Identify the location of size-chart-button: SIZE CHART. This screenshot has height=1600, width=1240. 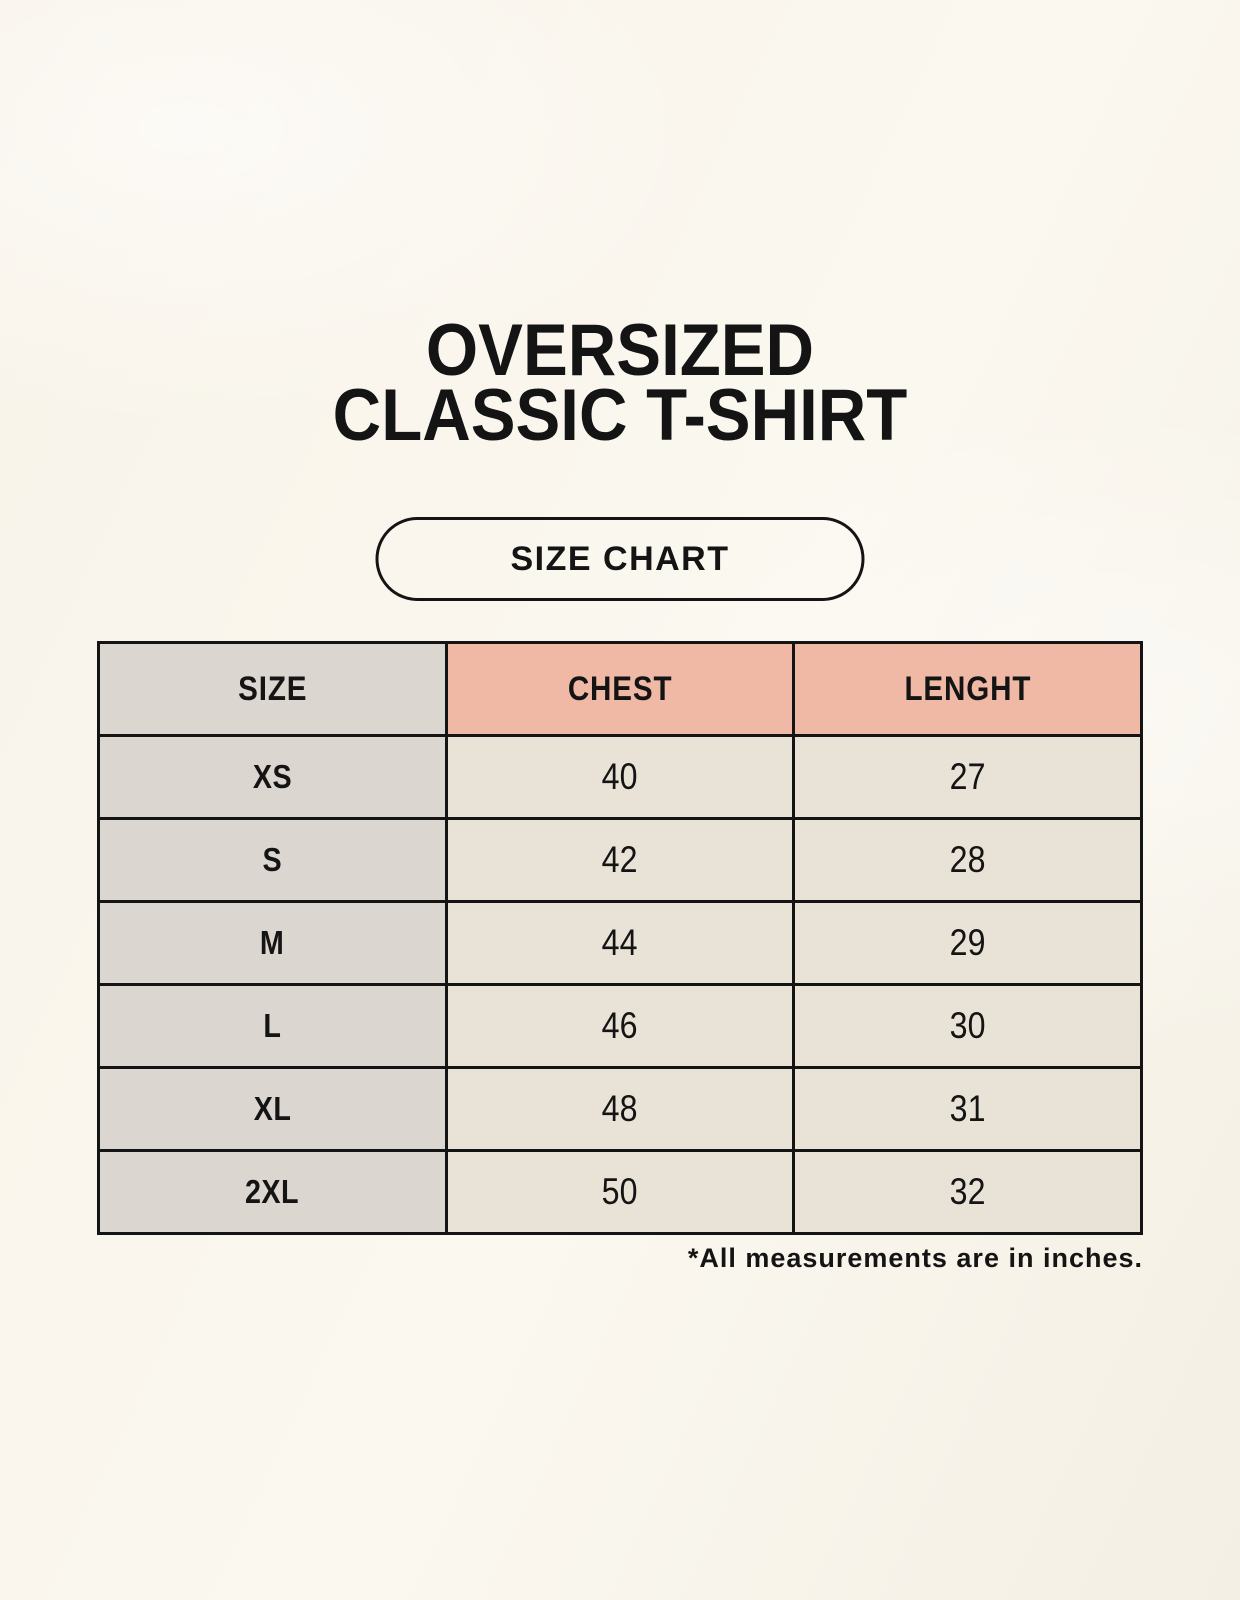
(620, 559).